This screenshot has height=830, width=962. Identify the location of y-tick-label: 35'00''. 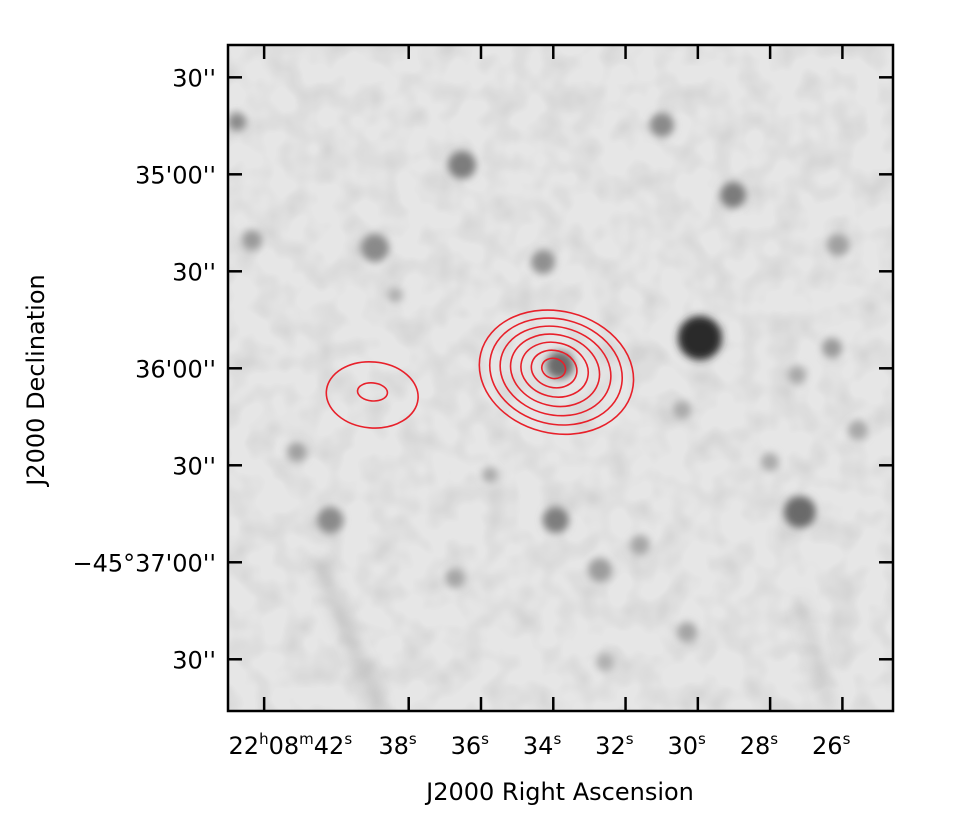
(175, 175).